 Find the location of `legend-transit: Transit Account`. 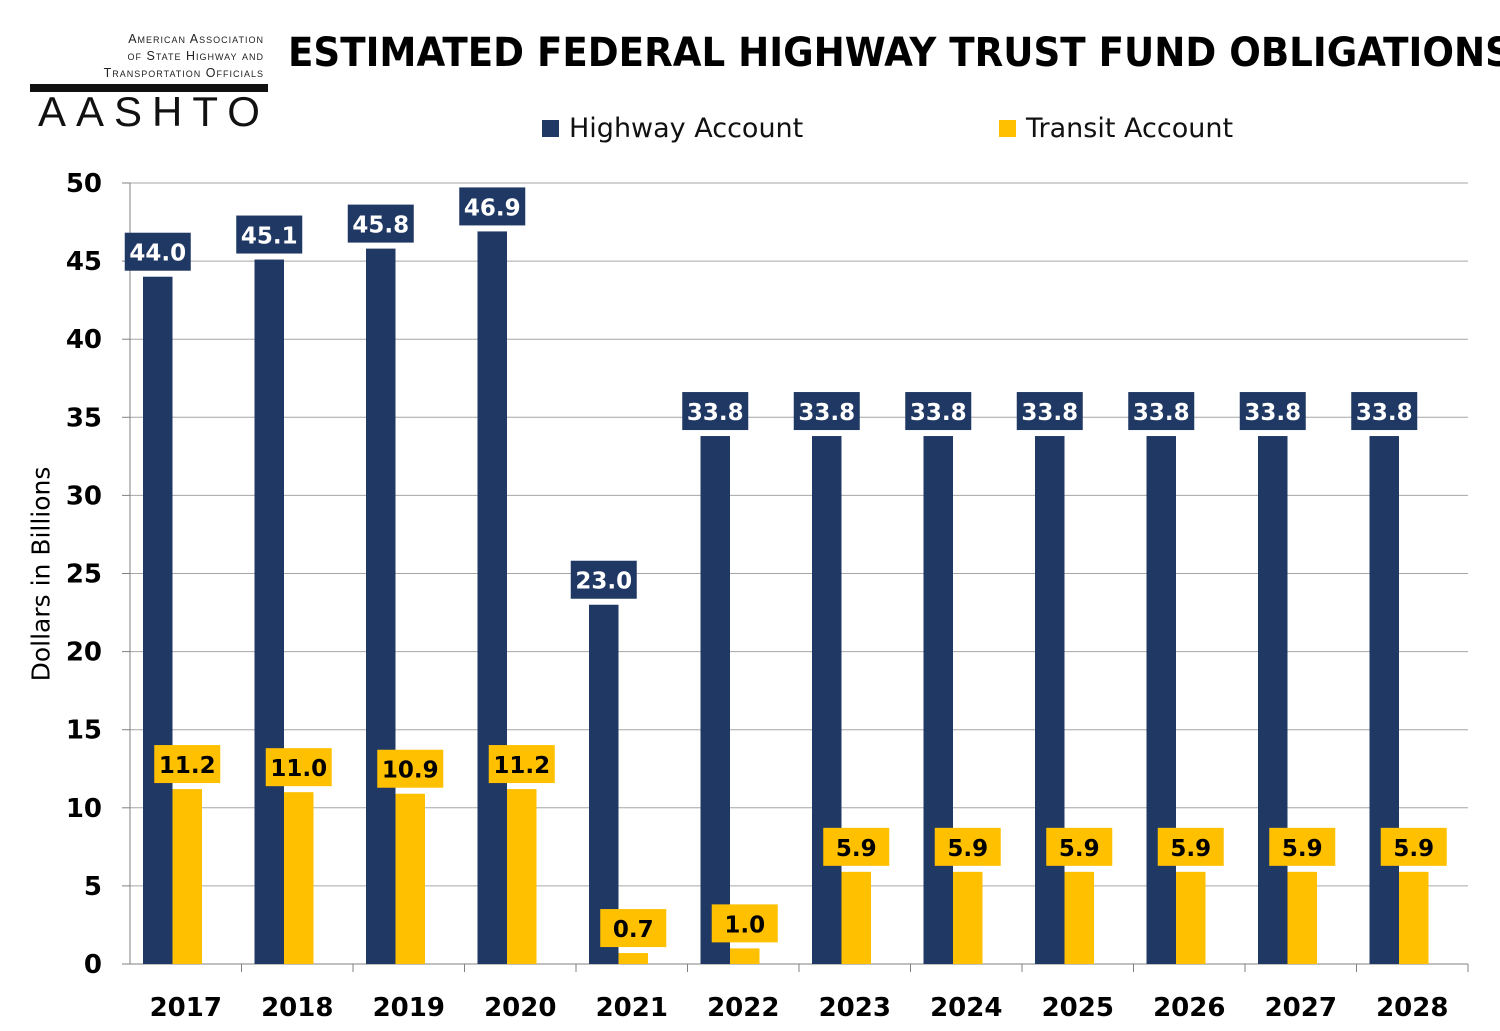

legend-transit: Transit Account is located at coordinates (1116, 128).